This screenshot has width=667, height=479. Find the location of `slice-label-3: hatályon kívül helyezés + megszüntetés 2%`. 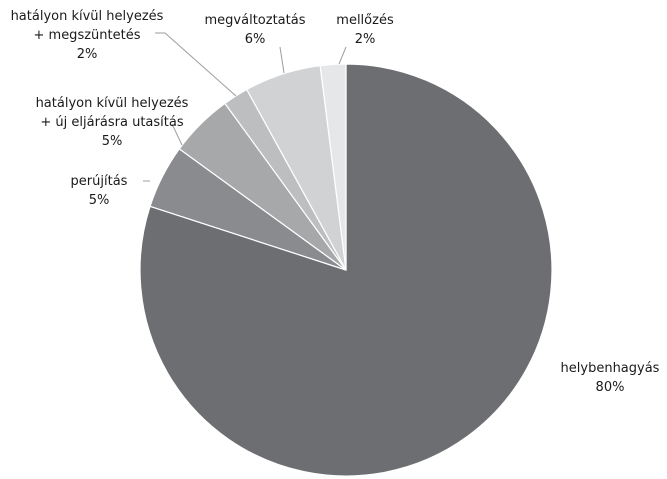

slice-label-3: hatályon kívül helyezés + megszüntetés 2% is located at coordinates (87, 35).